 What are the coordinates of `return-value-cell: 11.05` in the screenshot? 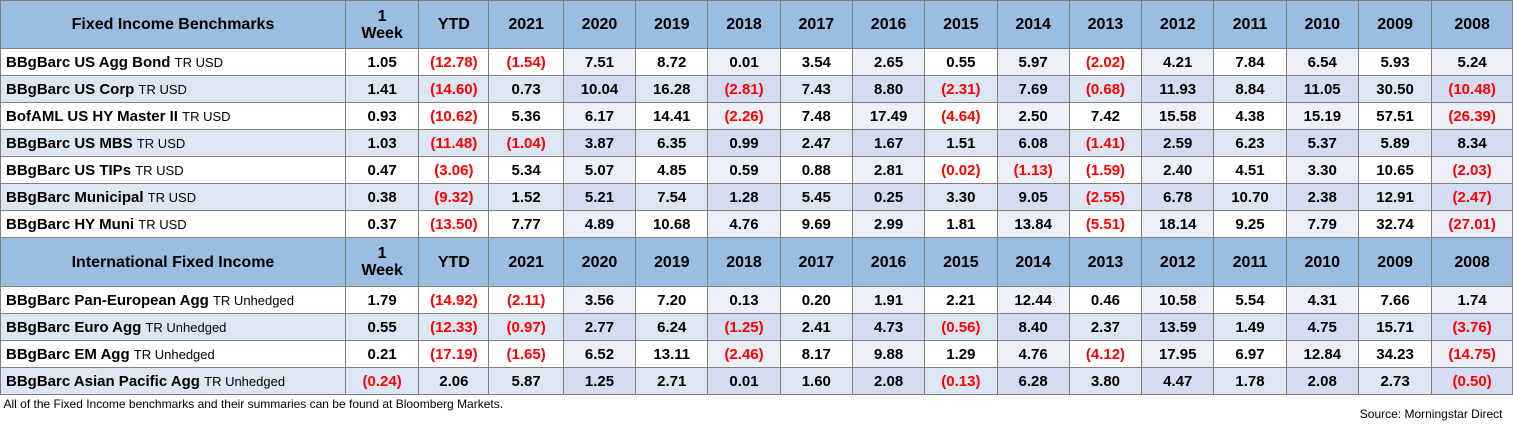 It's located at (1322, 89).